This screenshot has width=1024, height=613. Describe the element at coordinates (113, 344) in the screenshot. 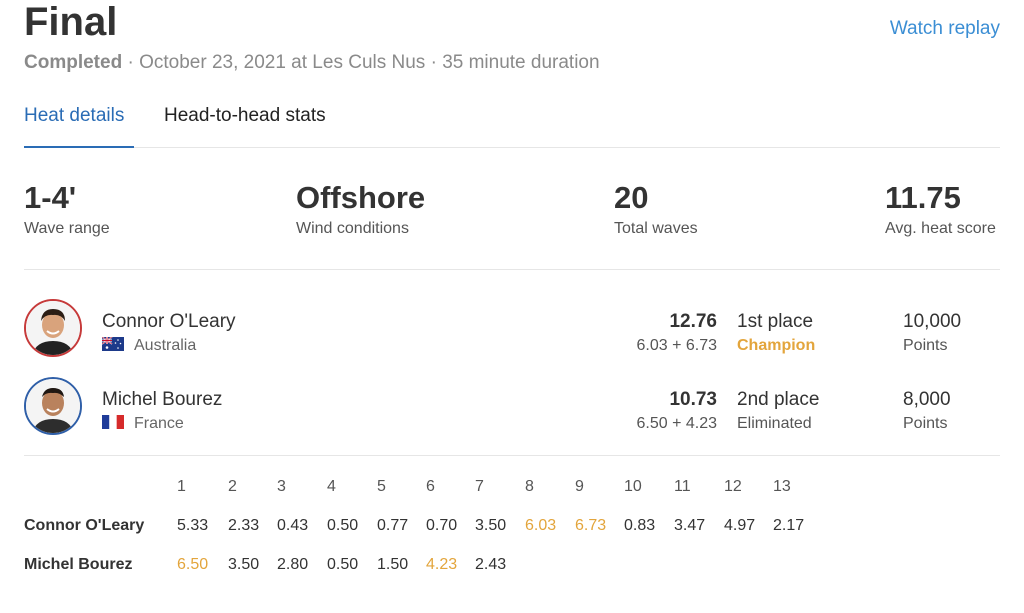

I see `australia-flag-icon` at that location.